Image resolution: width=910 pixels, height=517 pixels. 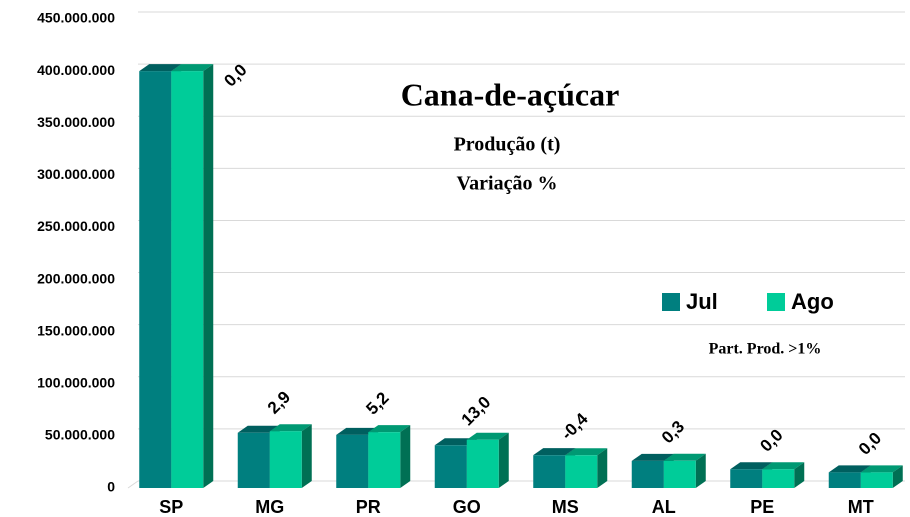 I want to click on axis-line, so click(x=133, y=484).